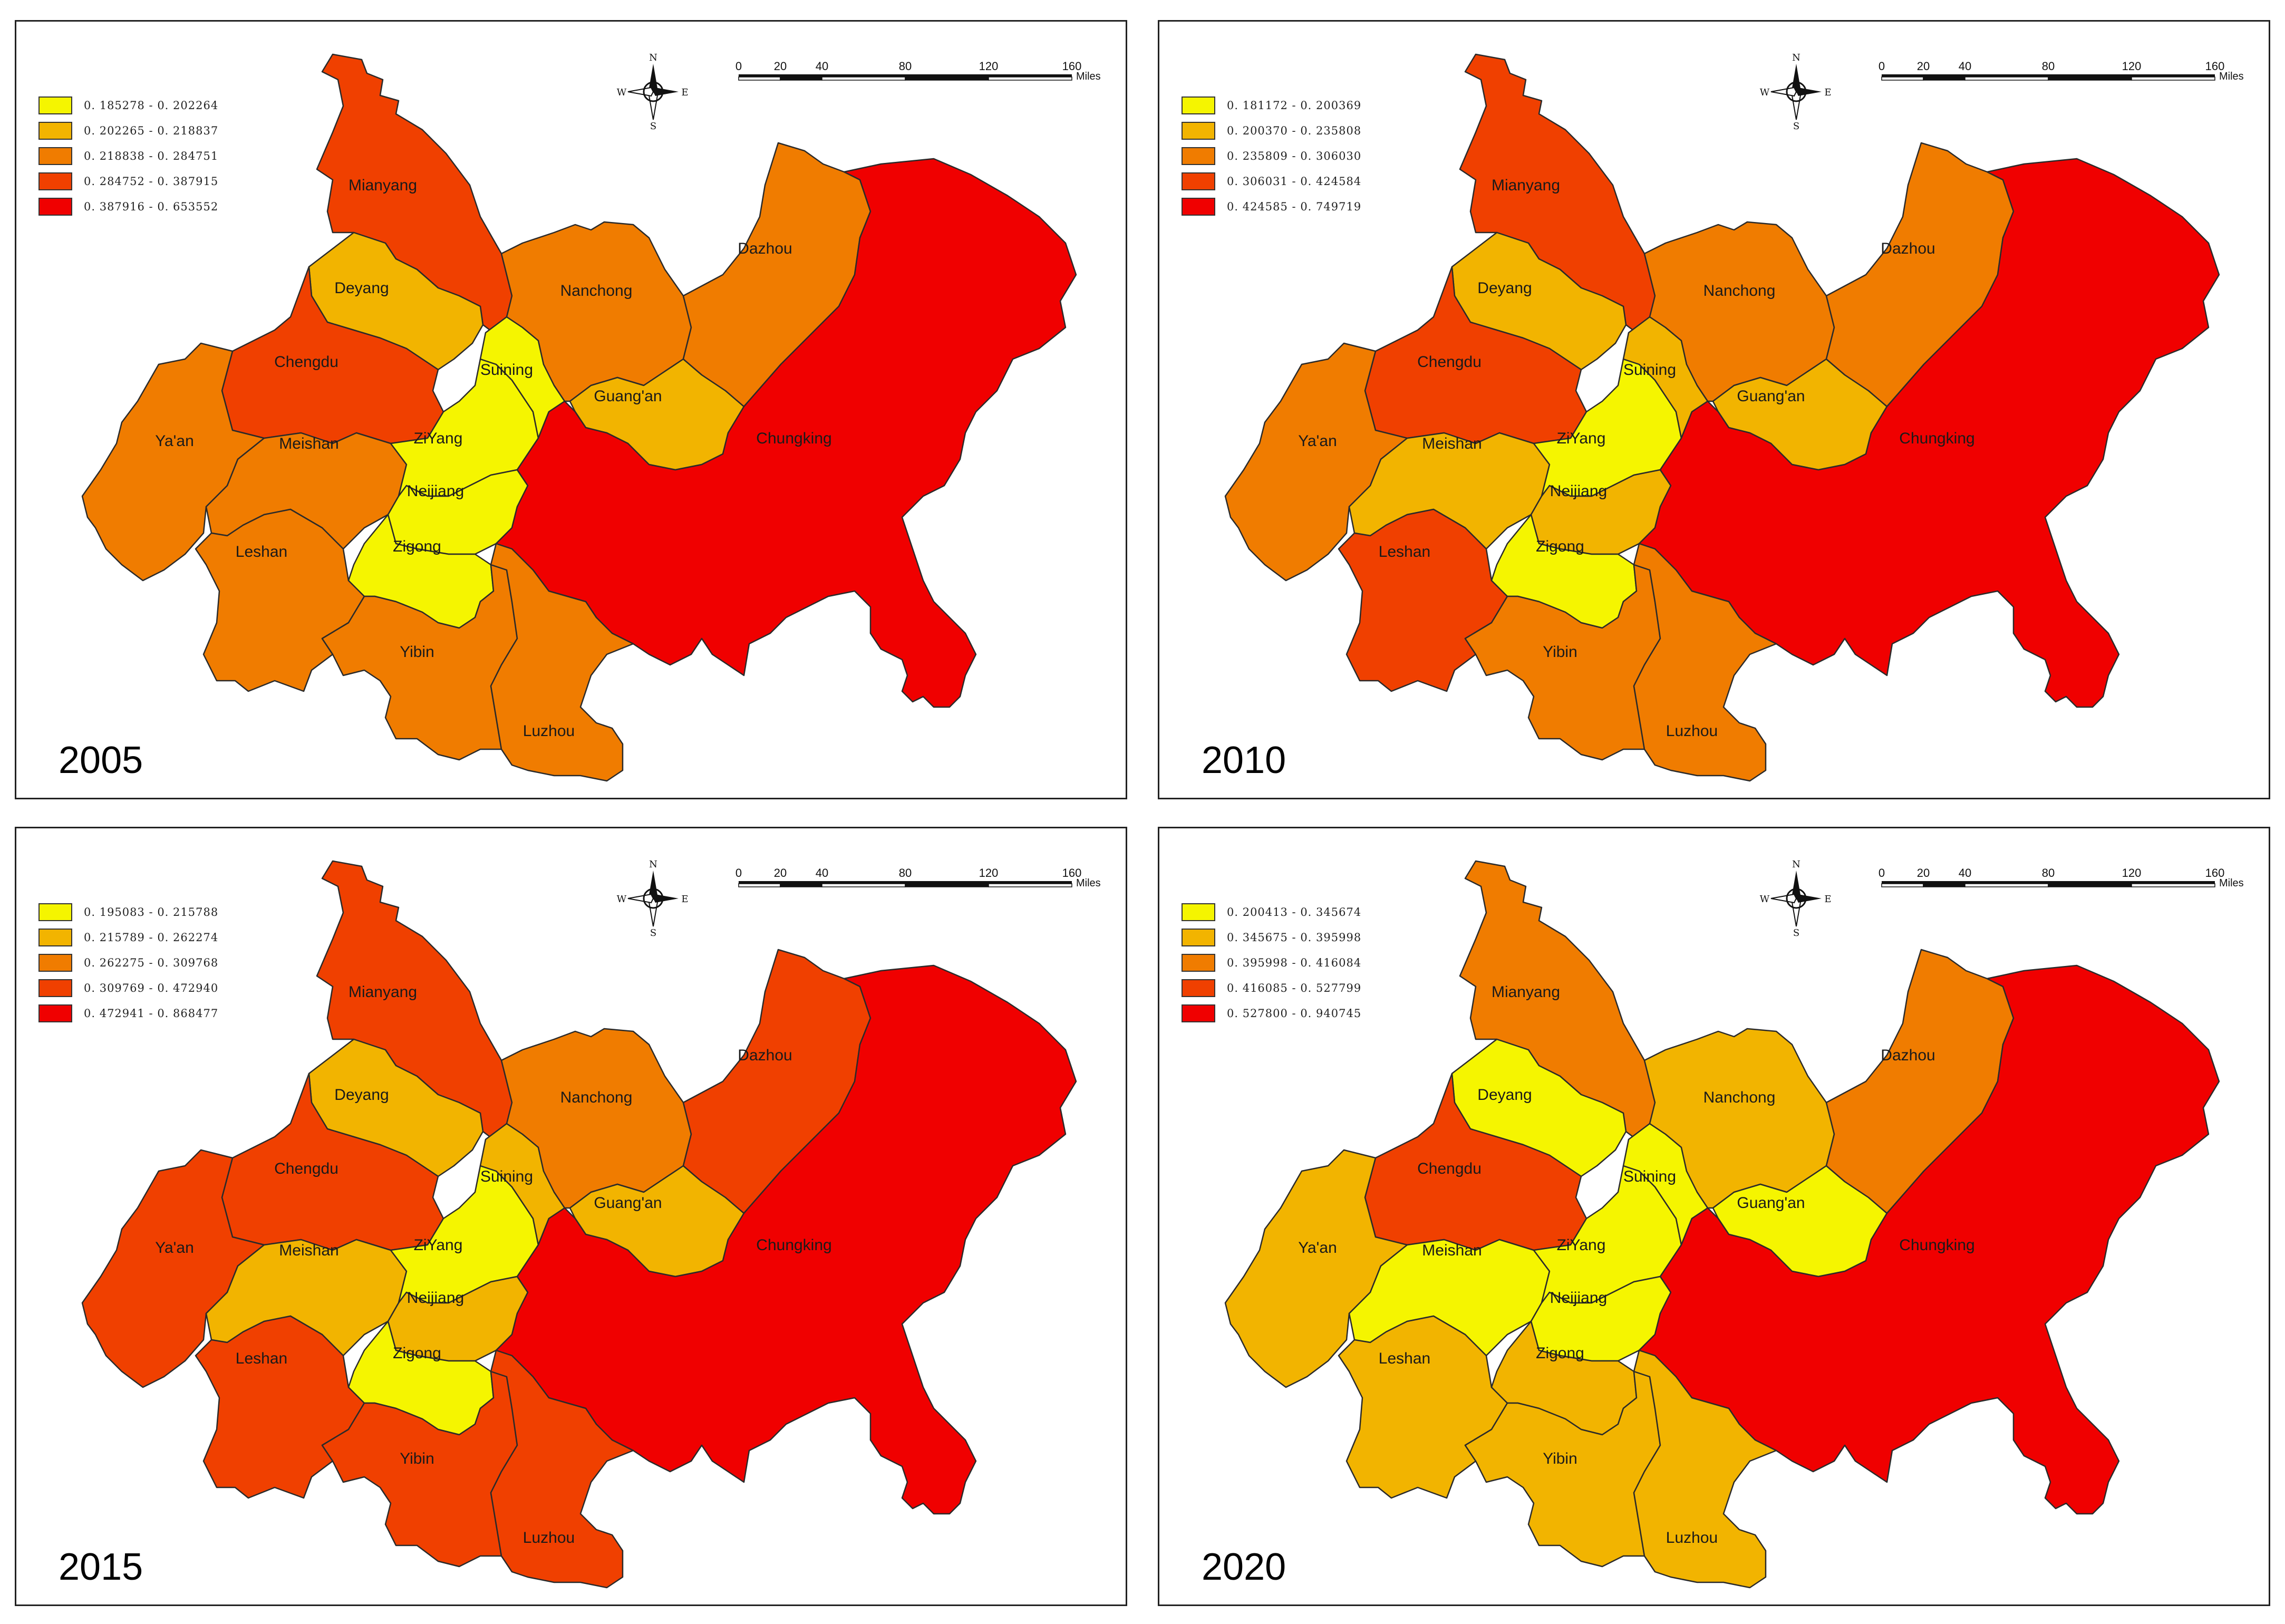 The image size is (2285, 1624). Describe the element at coordinates (2232, 883) in the screenshot. I see `scale-unit: Miles` at that location.